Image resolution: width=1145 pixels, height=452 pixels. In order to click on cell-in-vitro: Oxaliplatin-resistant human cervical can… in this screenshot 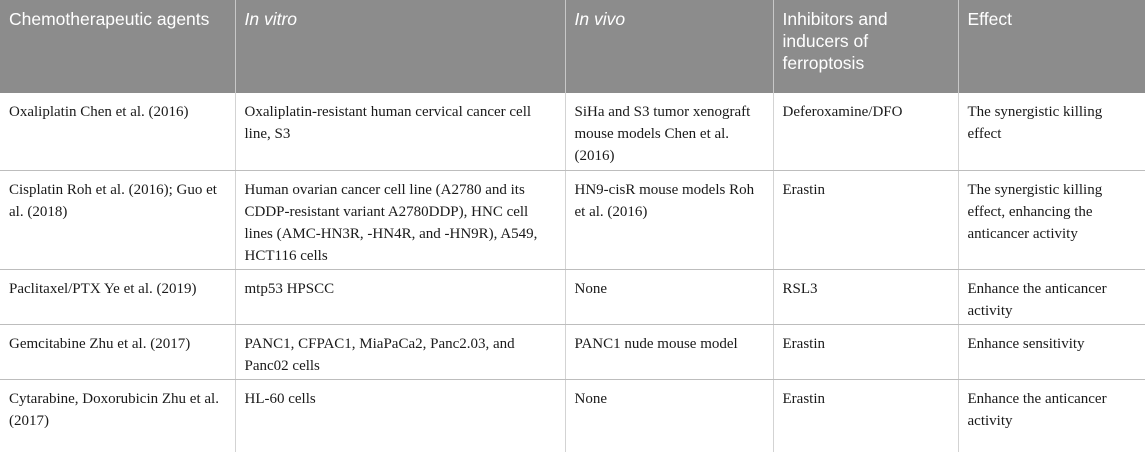, I will do `click(400, 132)`.